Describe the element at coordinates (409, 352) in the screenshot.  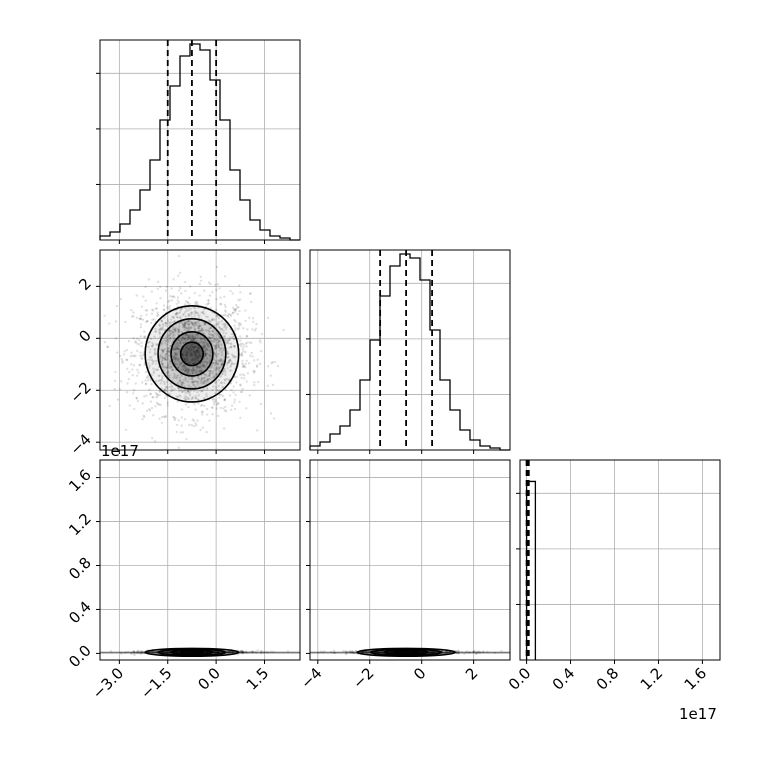
I see `histogram-step` at that location.